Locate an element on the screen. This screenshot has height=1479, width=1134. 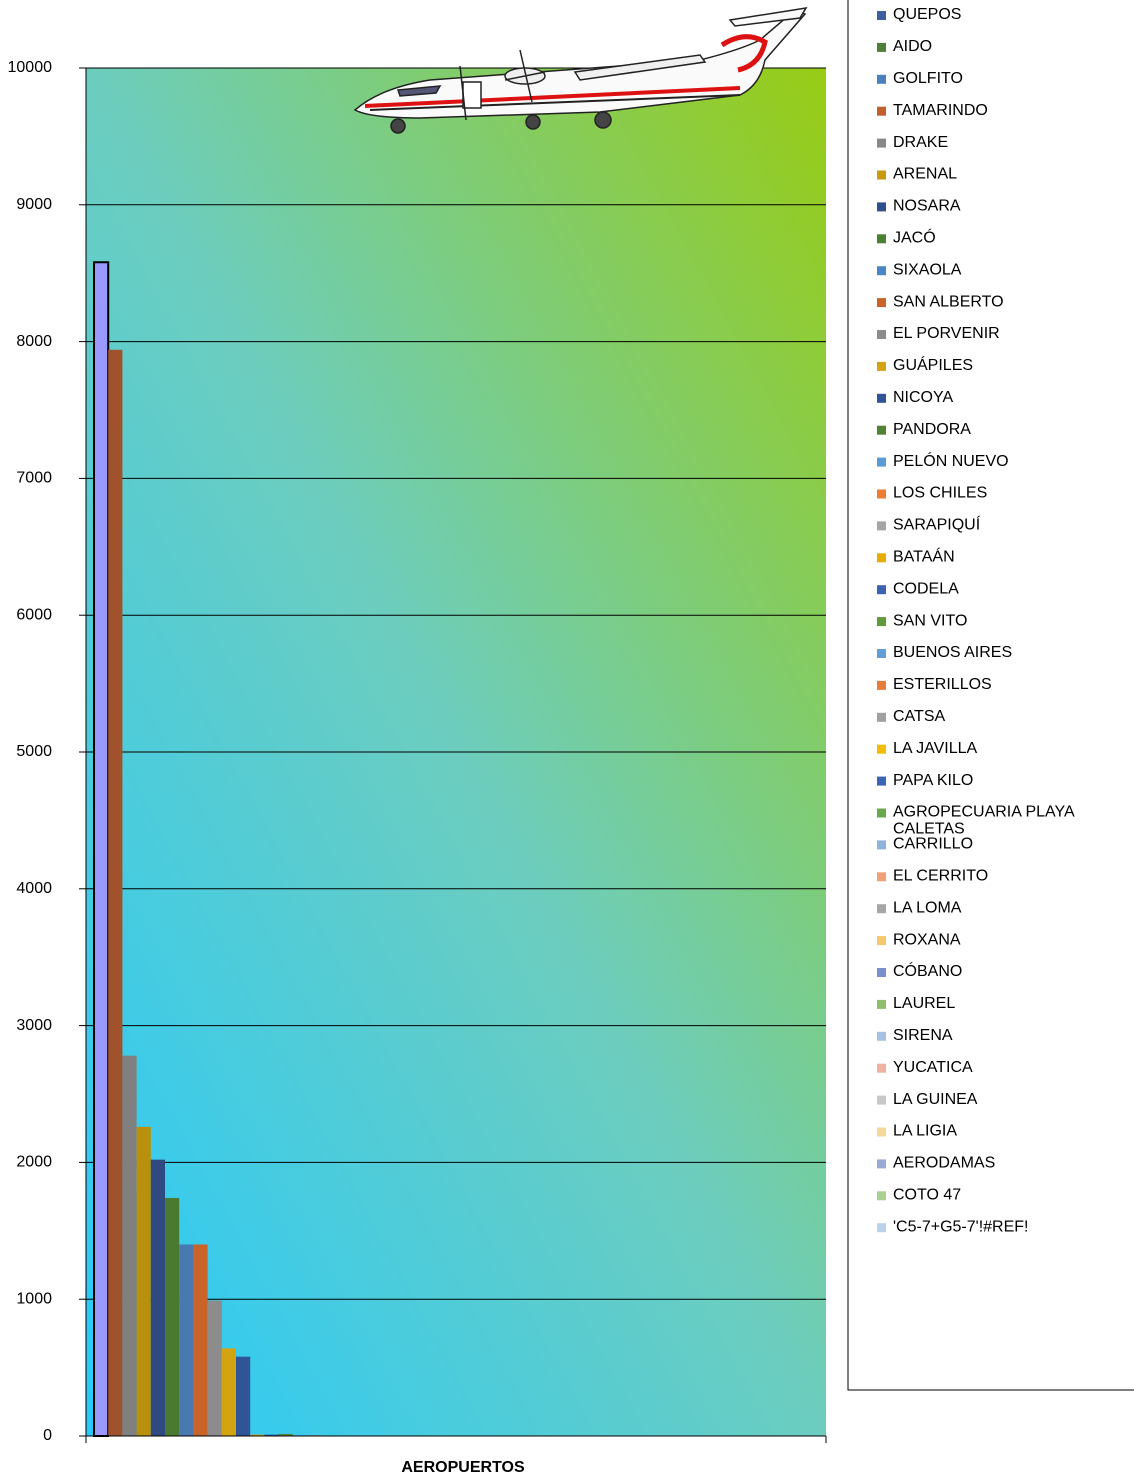
legend-label: EL PORVENIR is located at coordinates (946, 333).